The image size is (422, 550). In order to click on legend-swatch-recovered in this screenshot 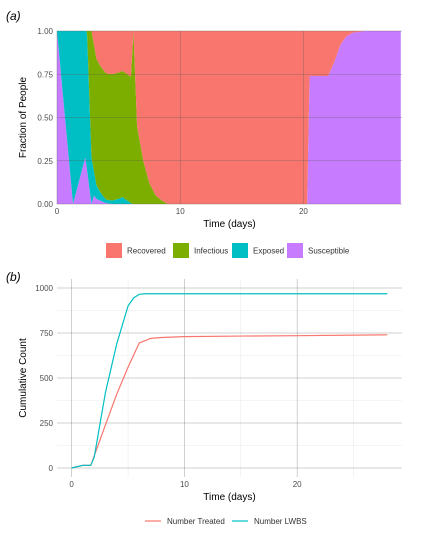, I will do `click(114, 250)`.